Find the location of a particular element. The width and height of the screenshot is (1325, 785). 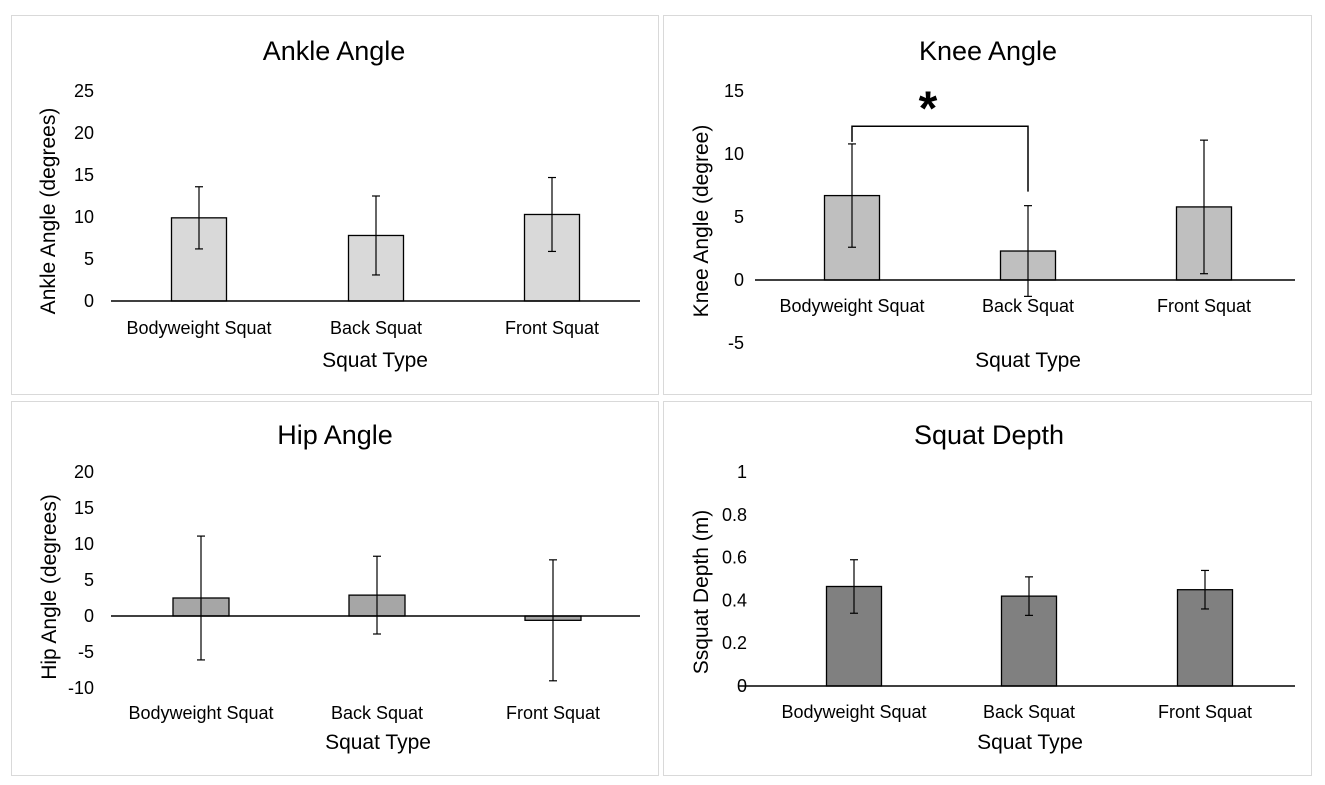

chart-title: Knee Angle is located at coordinates (988, 51).